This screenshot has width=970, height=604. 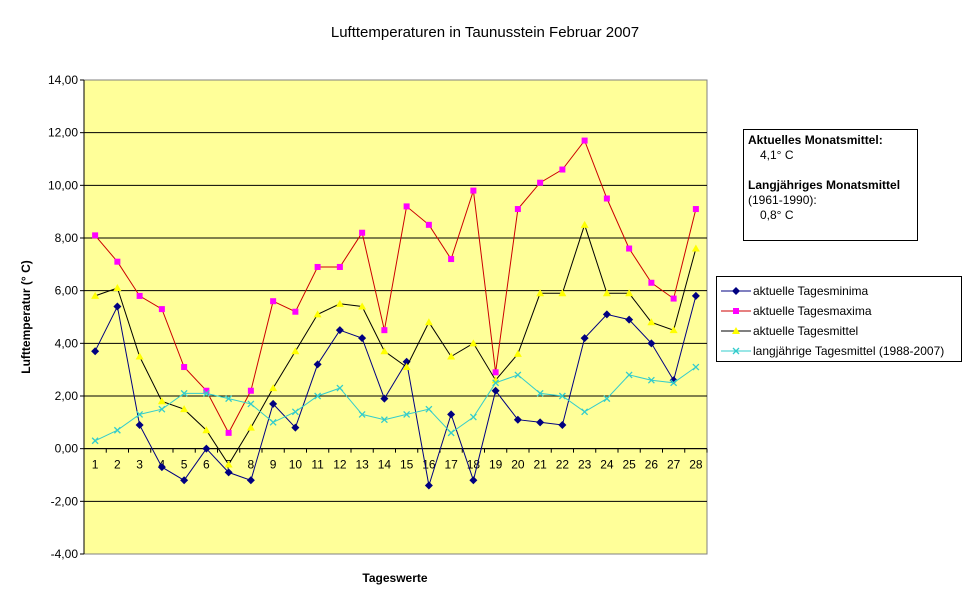 I want to click on x-tick-label: 13, so click(x=362, y=465).